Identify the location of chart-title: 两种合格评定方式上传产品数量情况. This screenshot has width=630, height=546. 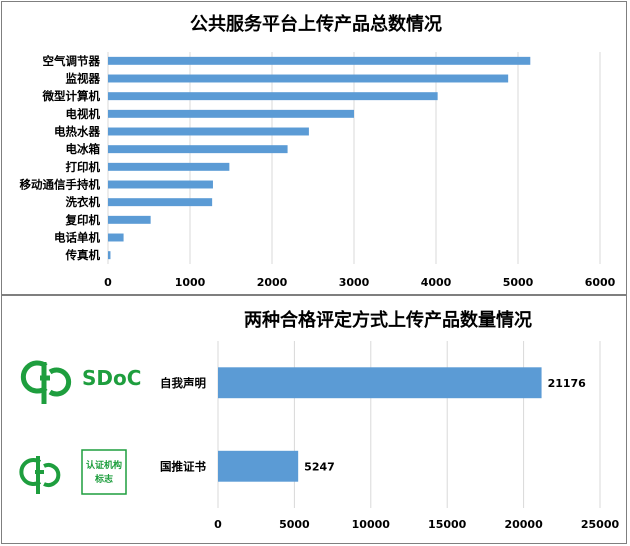
(388, 320).